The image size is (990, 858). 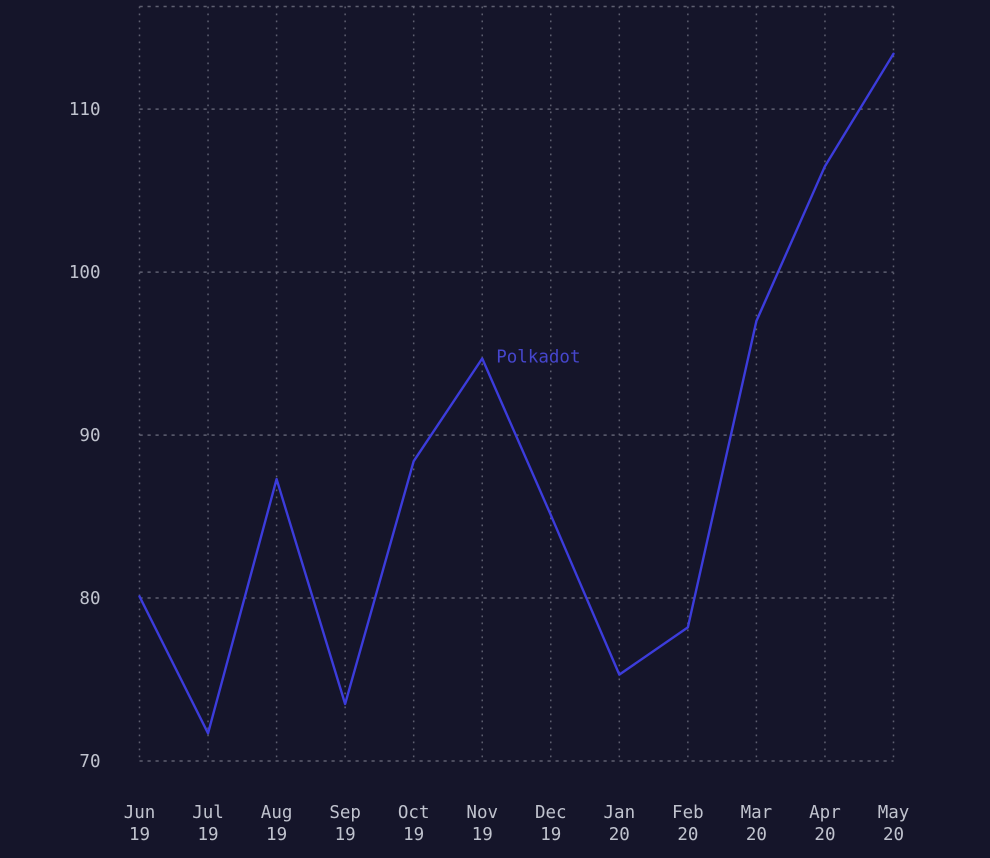 I want to click on x-tick-label: Nov 19, so click(x=482, y=824).